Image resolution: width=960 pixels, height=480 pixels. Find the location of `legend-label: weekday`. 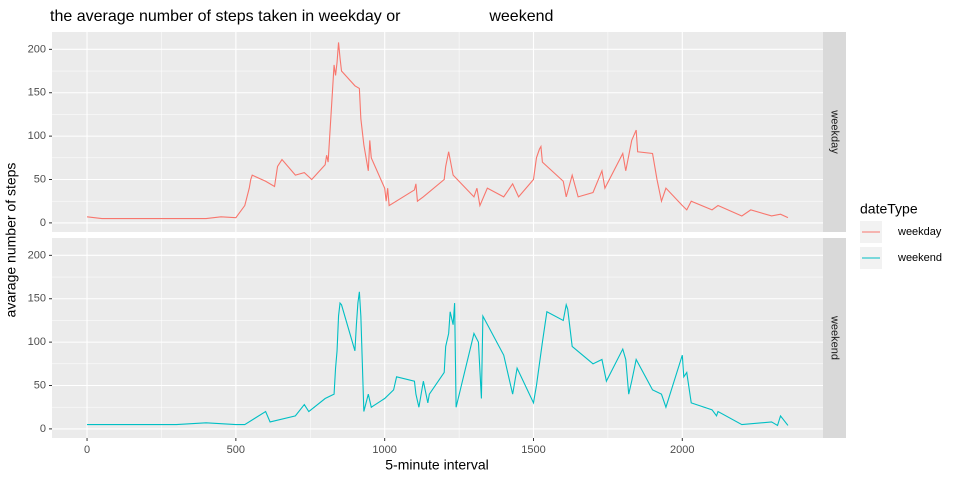

legend-label: weekday is located at coordinates (919, 232).